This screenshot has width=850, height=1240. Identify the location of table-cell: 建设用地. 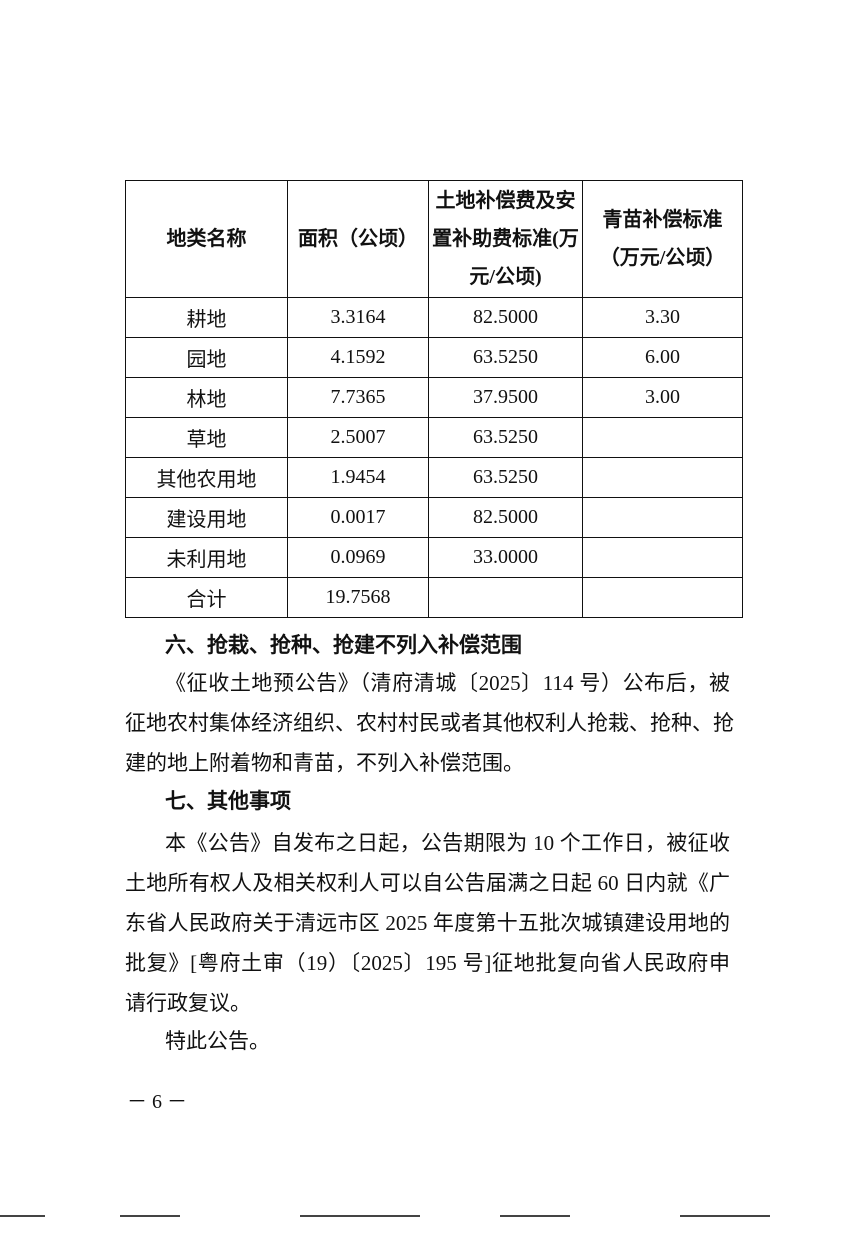
(206, 517).